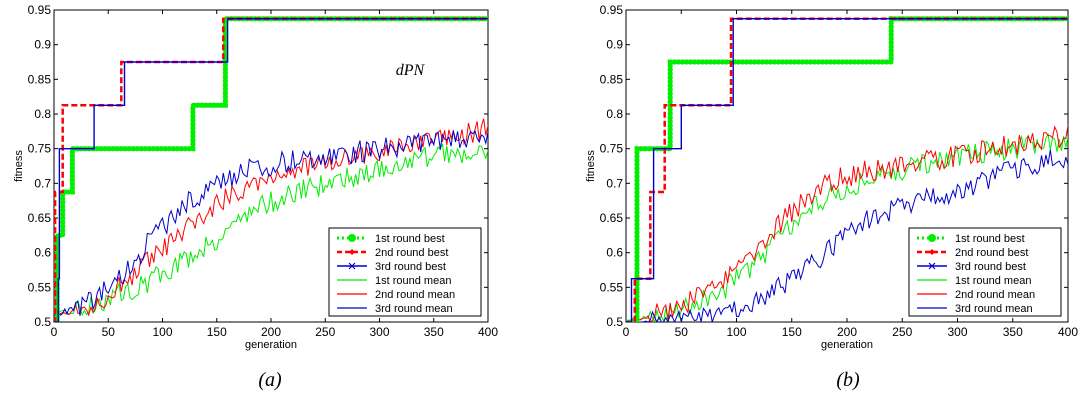  What do you see at coordinates (270, 380) in the screenshot?
I see `panel-caption: (a)` at bounding box center [270, 380].